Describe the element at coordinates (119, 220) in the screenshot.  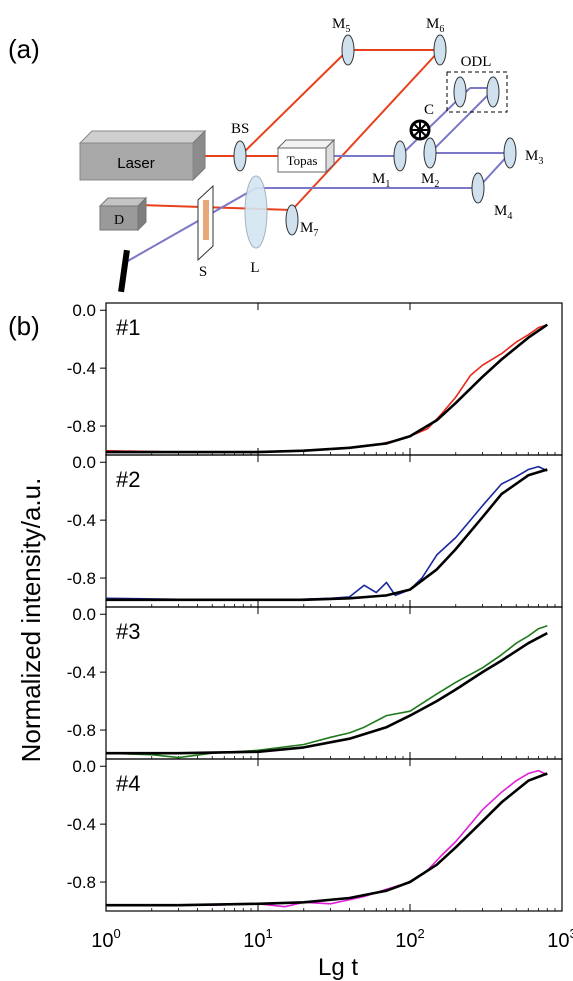
I see `detector-label: D` at that location.